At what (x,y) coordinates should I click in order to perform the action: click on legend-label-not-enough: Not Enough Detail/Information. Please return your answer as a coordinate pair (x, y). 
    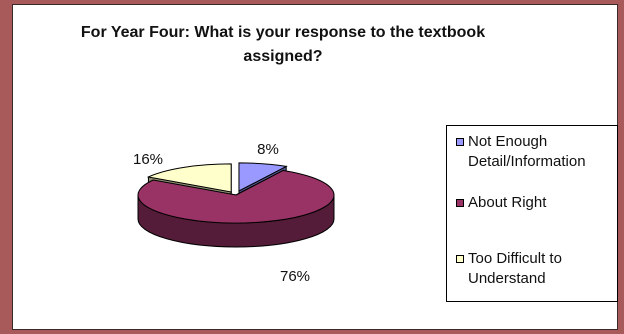
    Looking at the image, I should click on (527, 151).